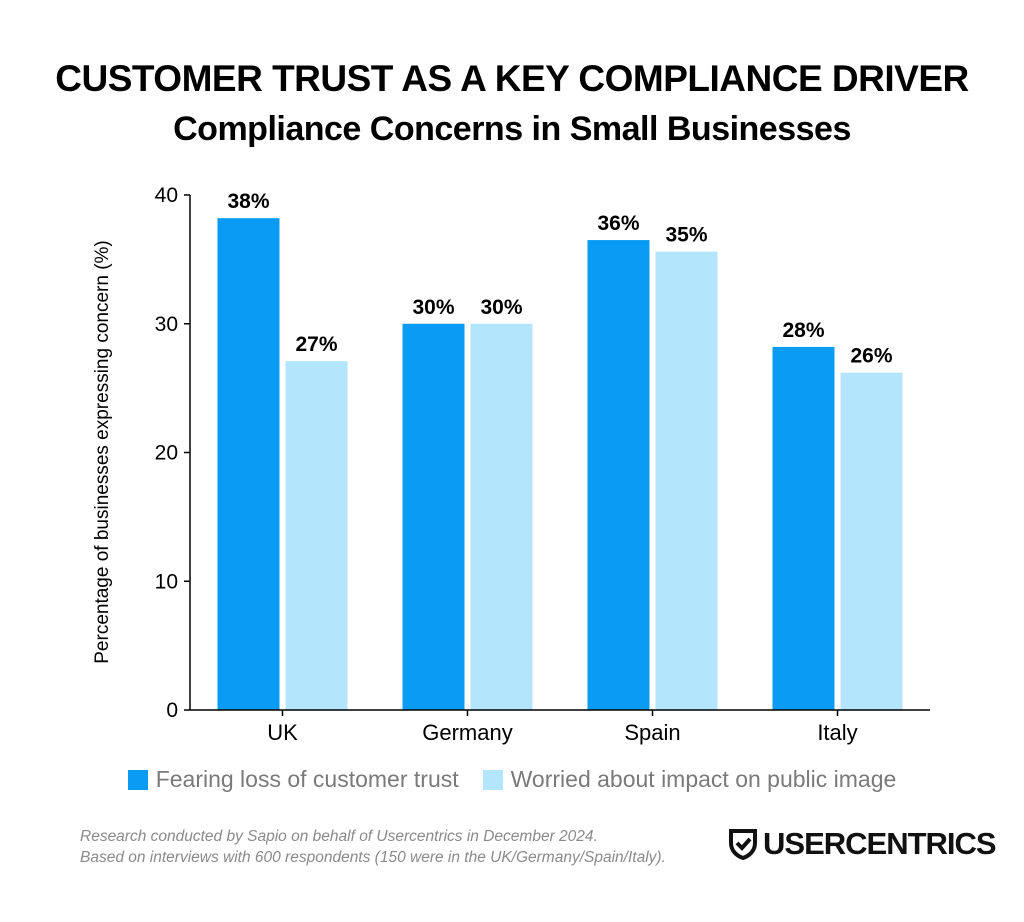 The image size is (1024, 922). I want to click on x-tick-label: UK, so click(282, 732).